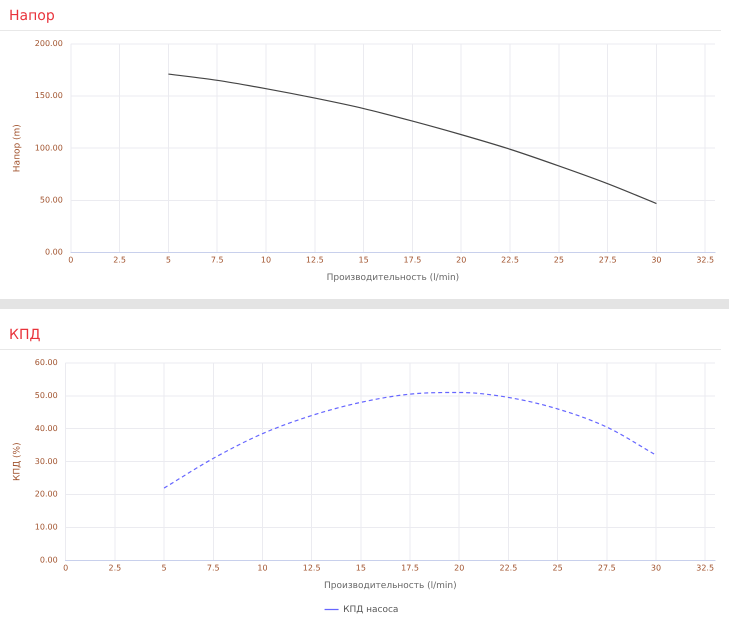 This screenshot has width=729, height=640. What do you see at coordinates (17, 148) in the screenshot?
I see `y-axis-title: Напор (m)` at bounding box center [17, 148].